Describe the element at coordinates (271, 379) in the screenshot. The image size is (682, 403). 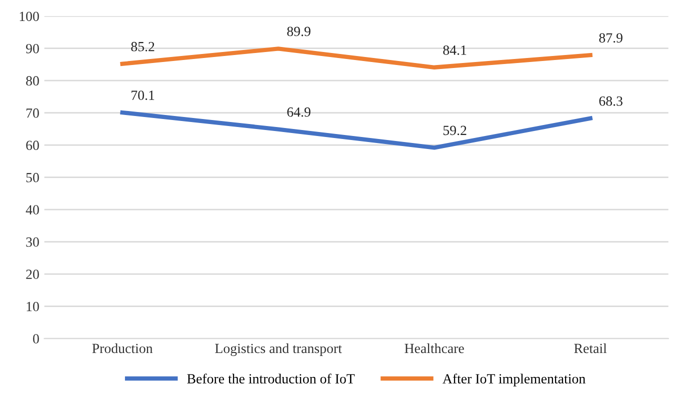
I see `legend-label: Before the introduction of IoT` at that location.